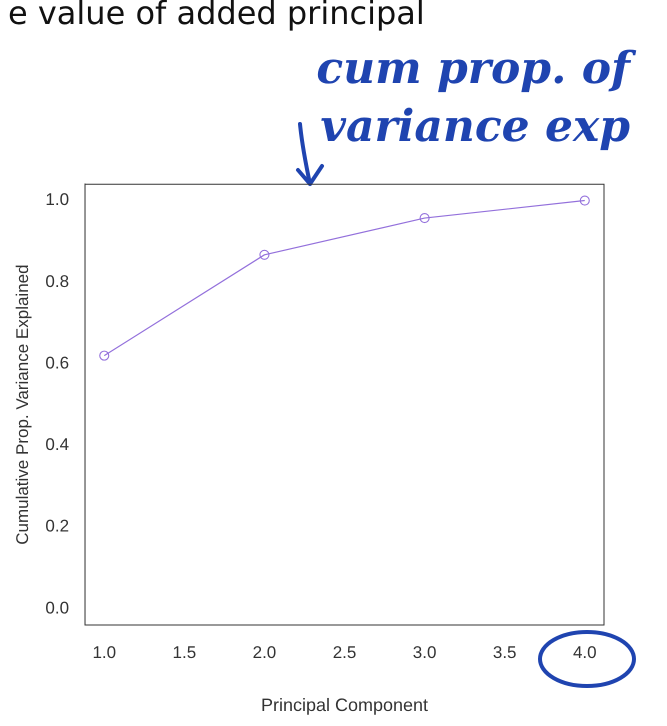  What do you see at coordinates (57, 281) in the screenshot?
I see `y-tick-label: 0.8` at bounding box center [57, 281].